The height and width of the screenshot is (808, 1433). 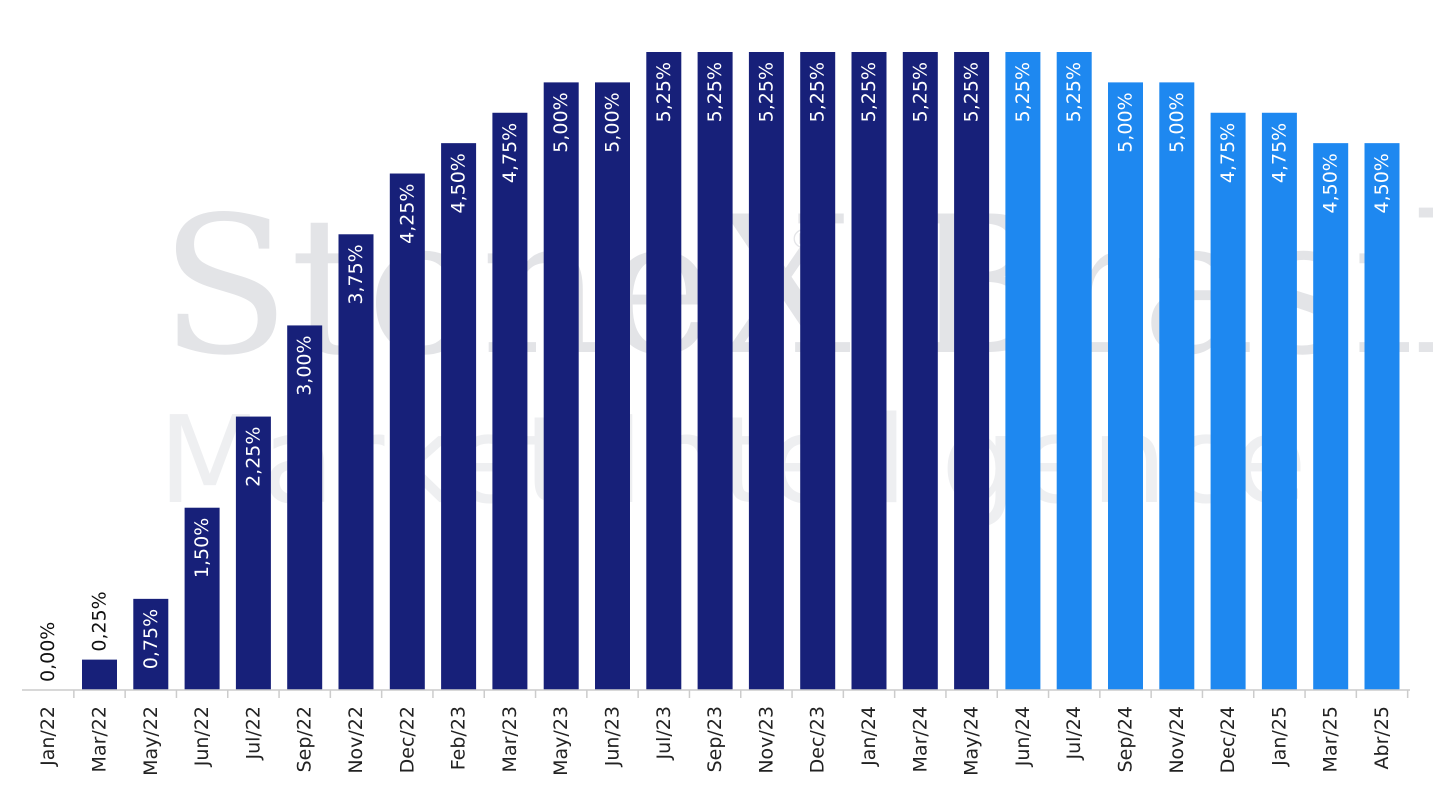 I want to click on x-tick-label: Mar/24, so click(x=920, y=739).